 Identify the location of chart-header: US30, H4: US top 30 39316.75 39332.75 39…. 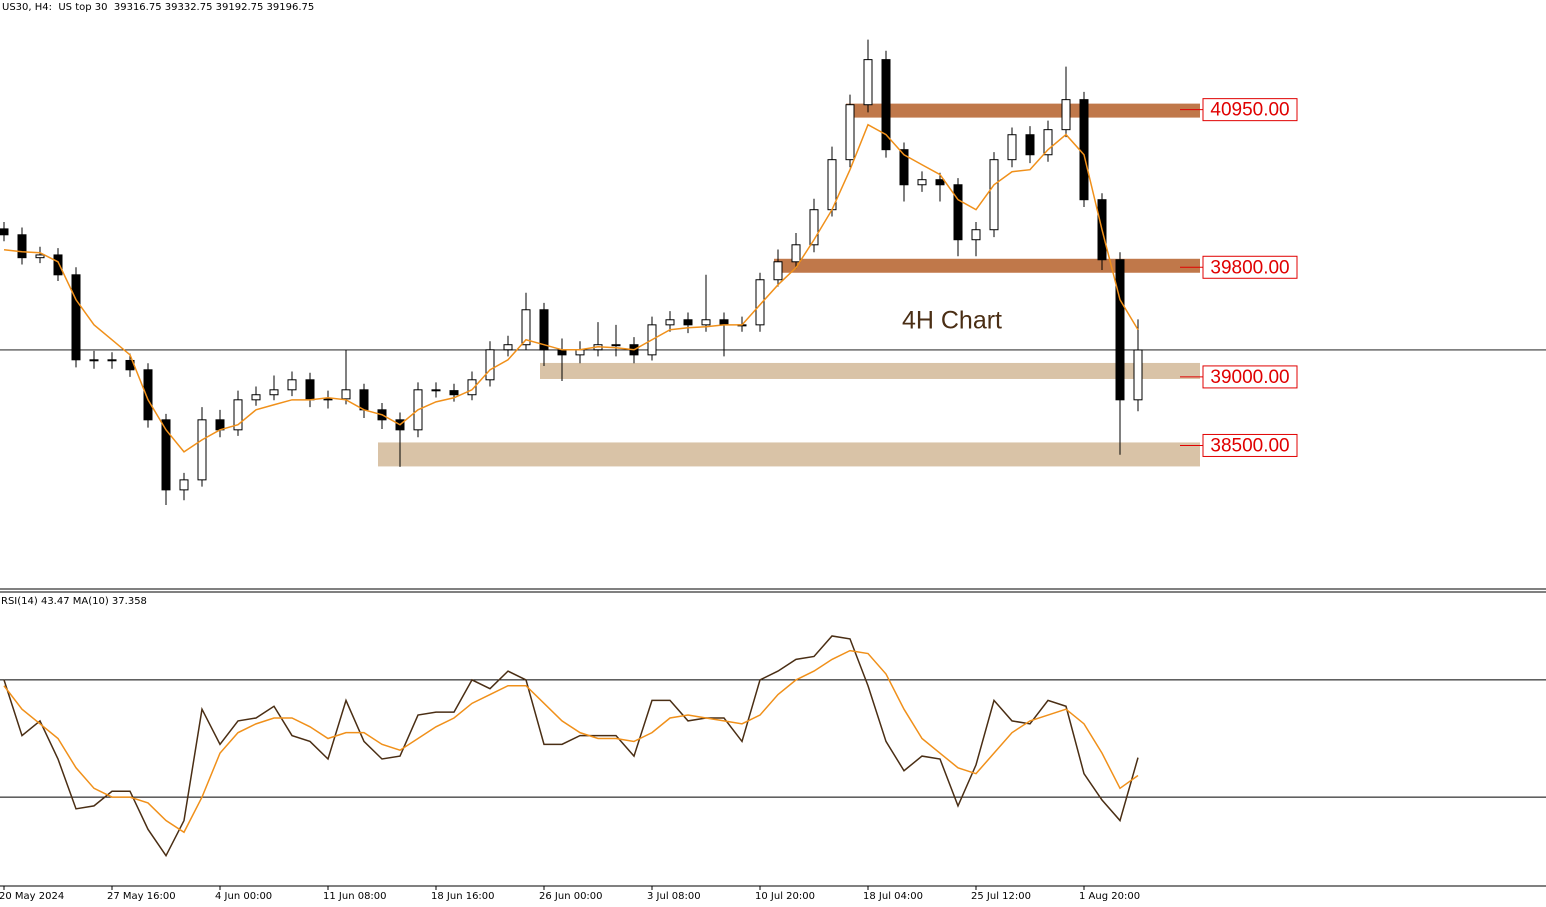
(158, 7).